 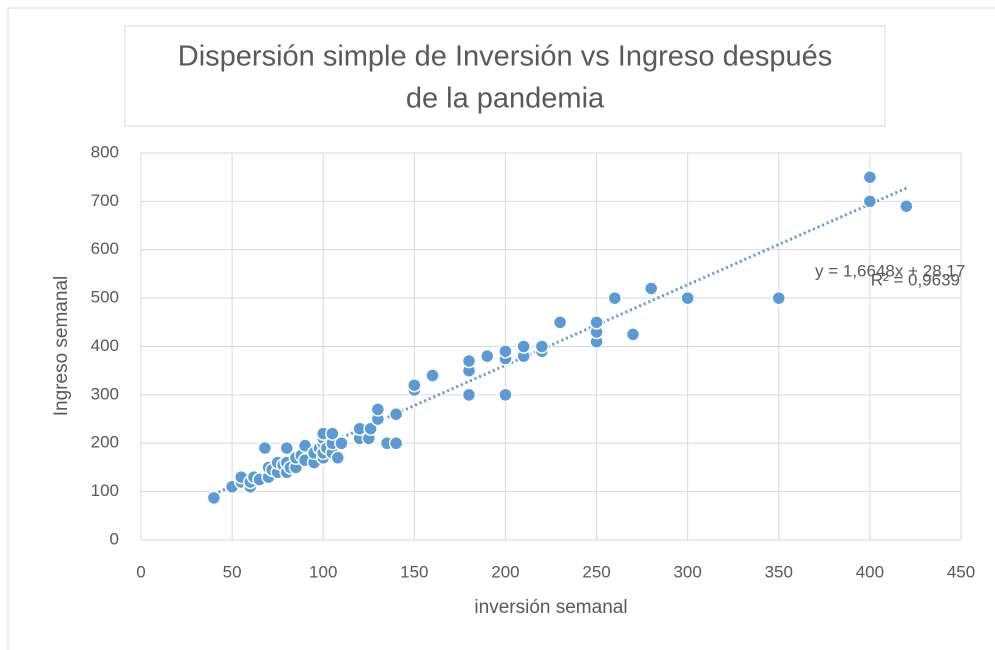 What do you see at coordinates (232, 571) in the screenshot?
I see `x-tick-label: 50` at bounding box center [232, 571].